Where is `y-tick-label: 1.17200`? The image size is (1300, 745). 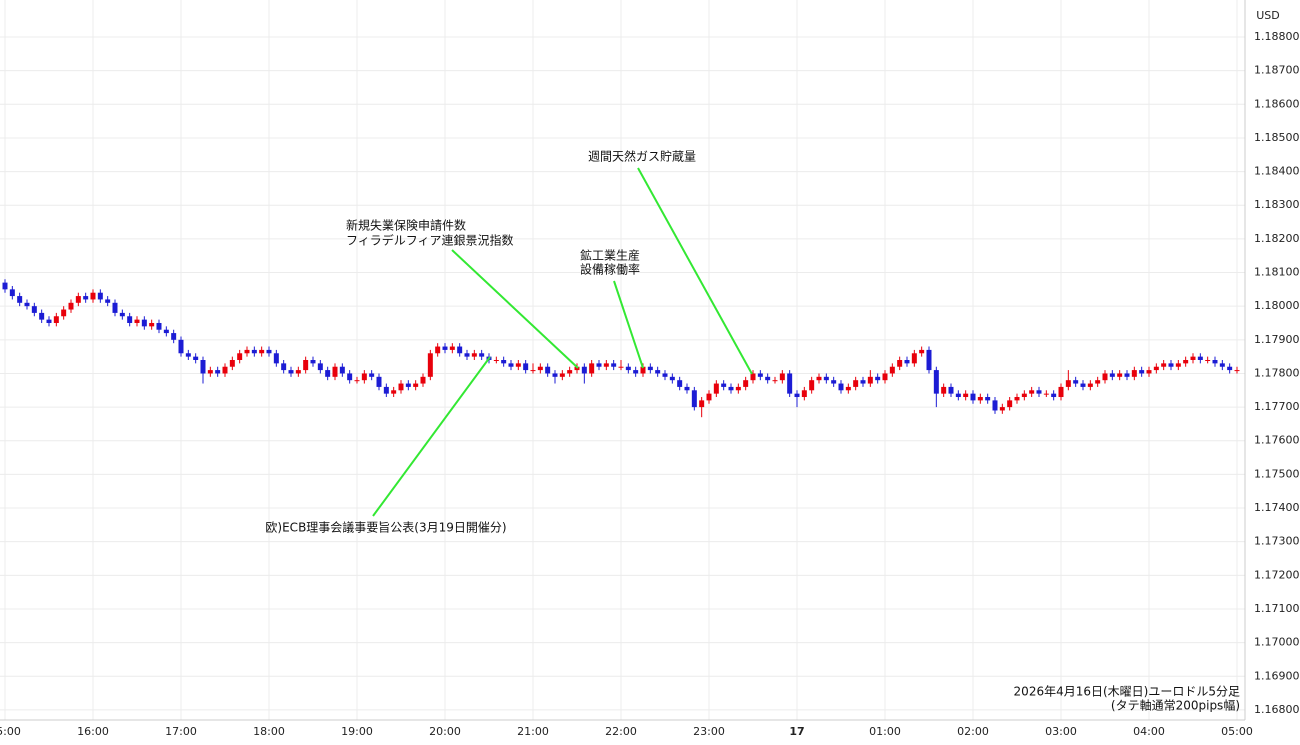 y-tick-label: 1.17200 is located at coordinates (1277, 574).